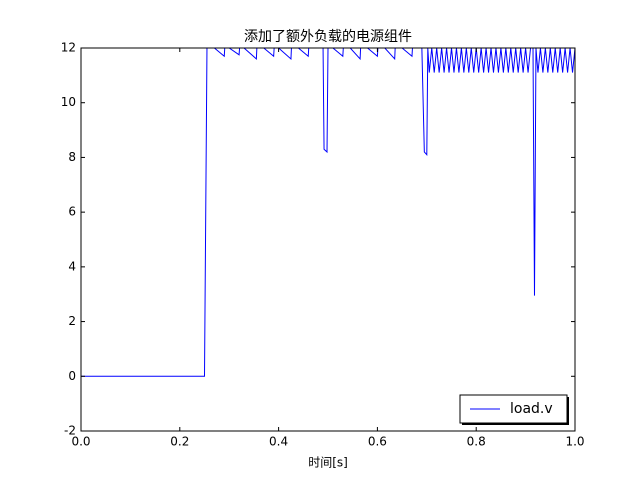  What do you see at coordinates (328, 463) in the screenshot?
I see `x-axis-label: 时间[s]` at bounding box center [328, 463].